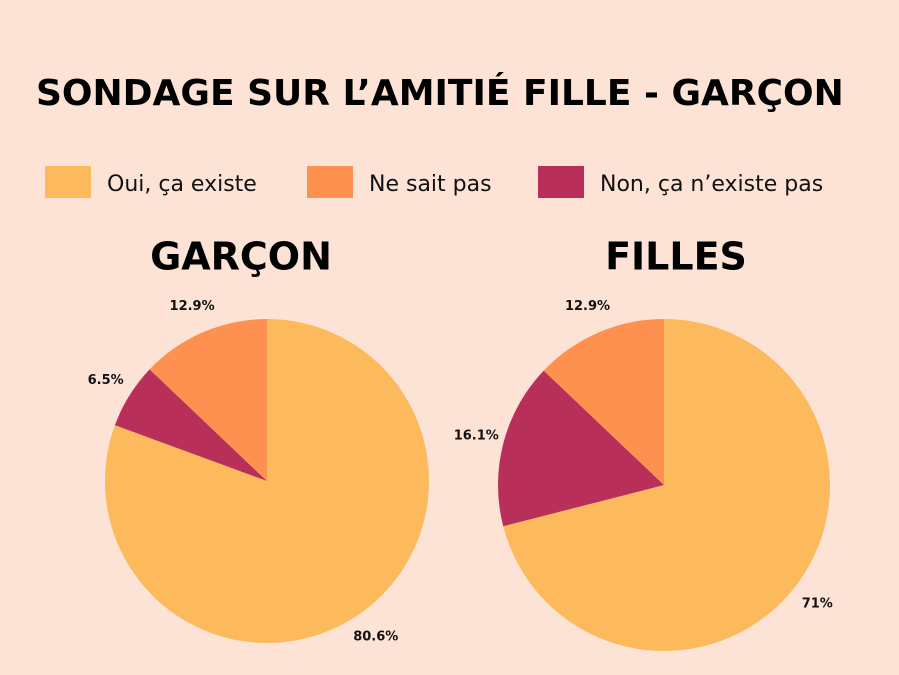 The image size is (899, 675). Describe the element at coordinates (430, 184) in the screenshot. I see `legend-label: Ne sait pas` at that location.